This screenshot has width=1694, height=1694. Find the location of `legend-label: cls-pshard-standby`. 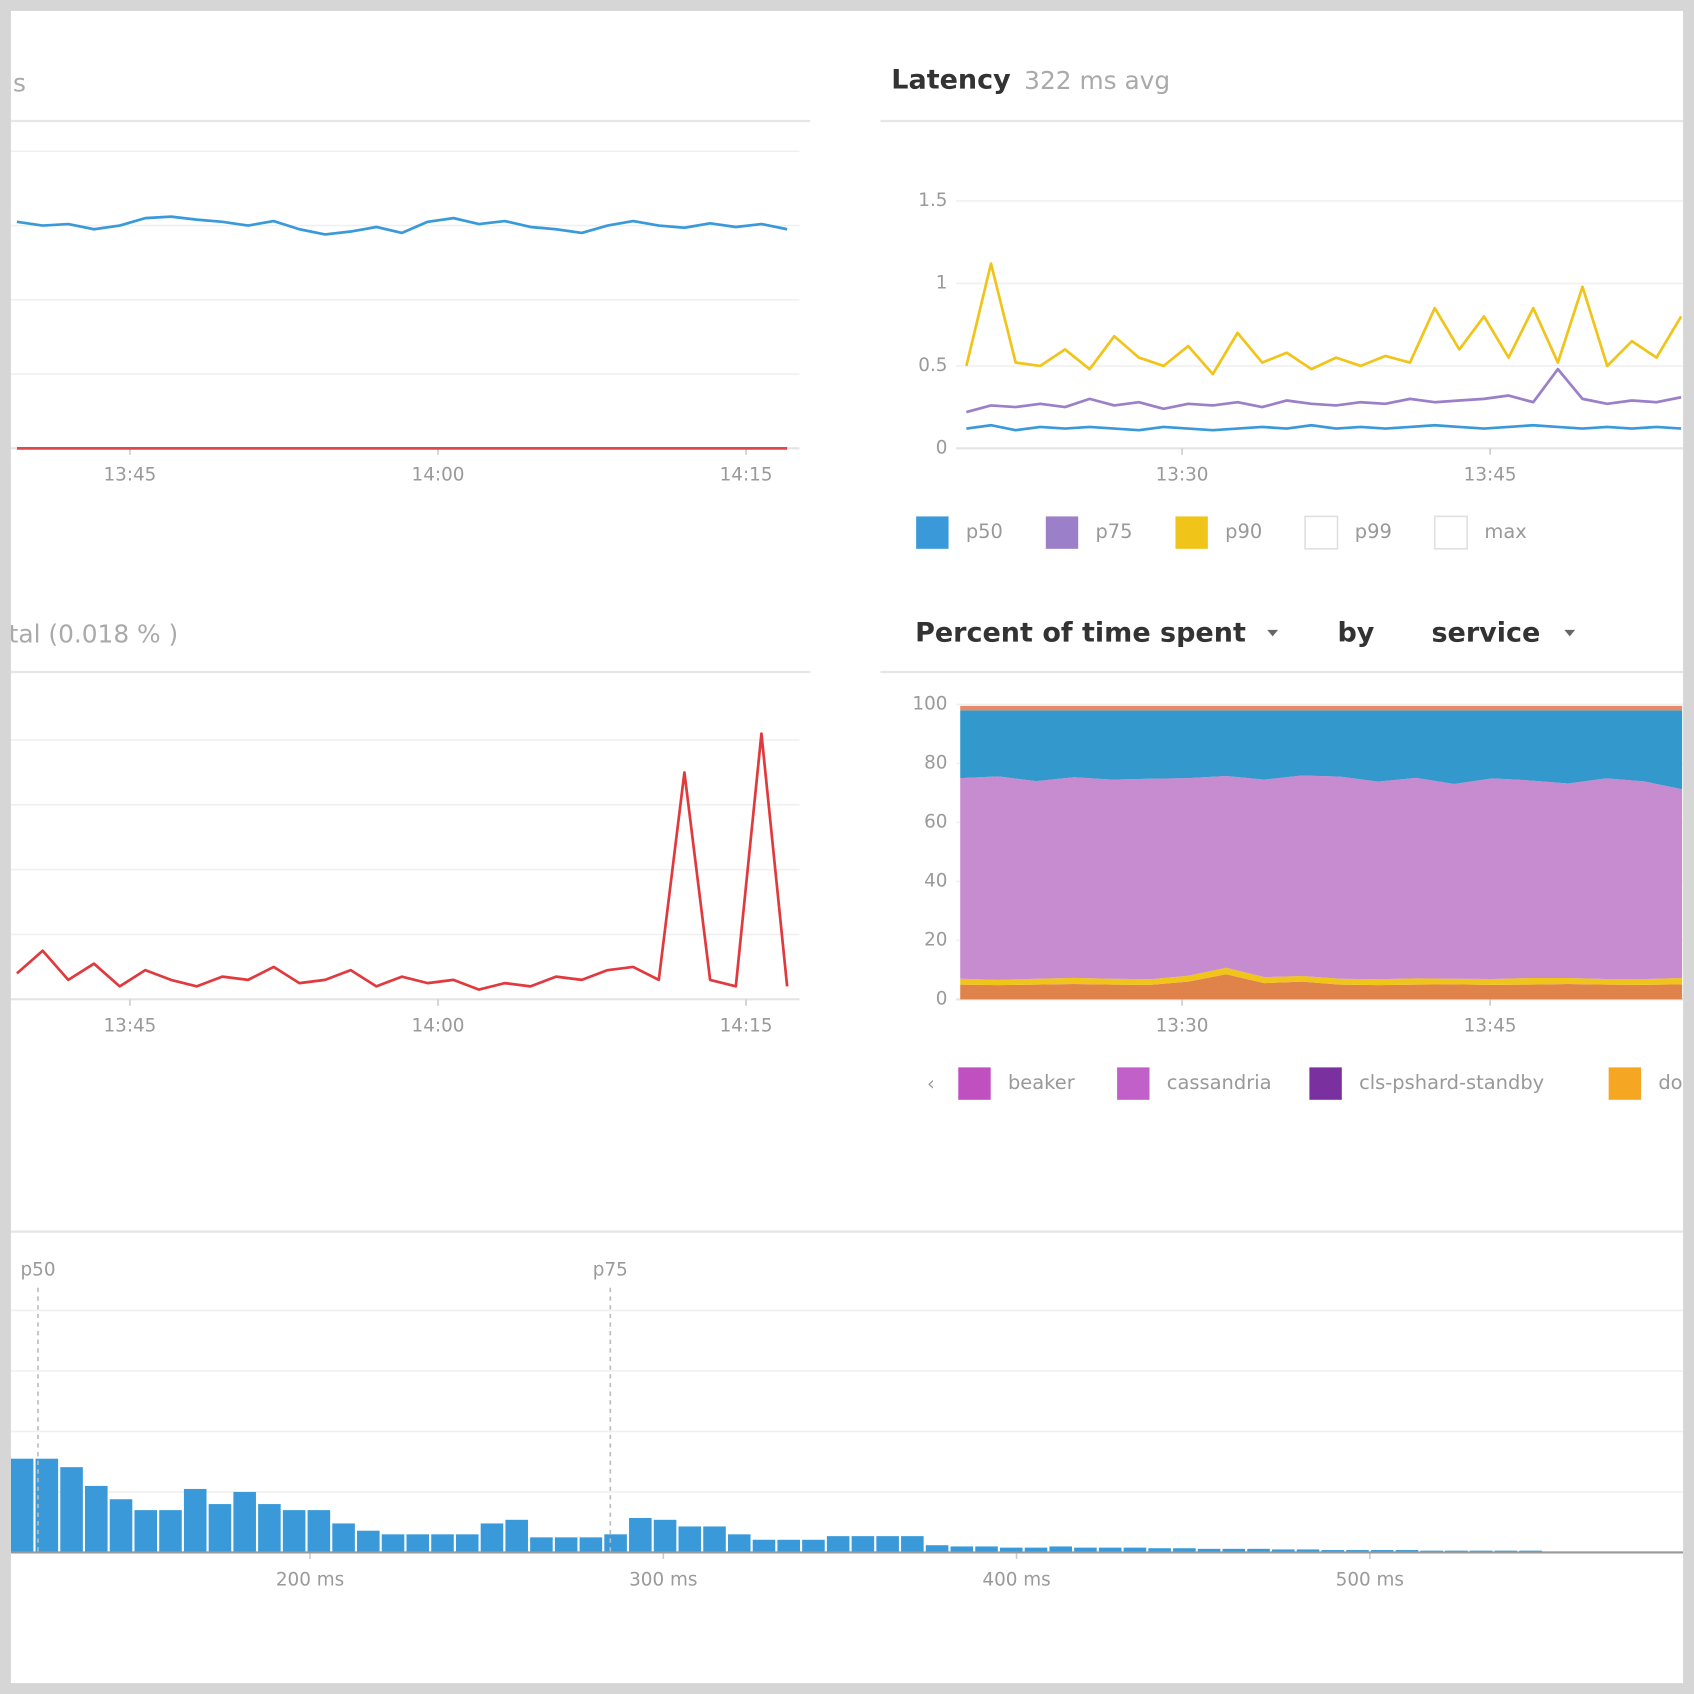

legend-label: cls-pshard-standby is located at coordinates (1451, 1082).